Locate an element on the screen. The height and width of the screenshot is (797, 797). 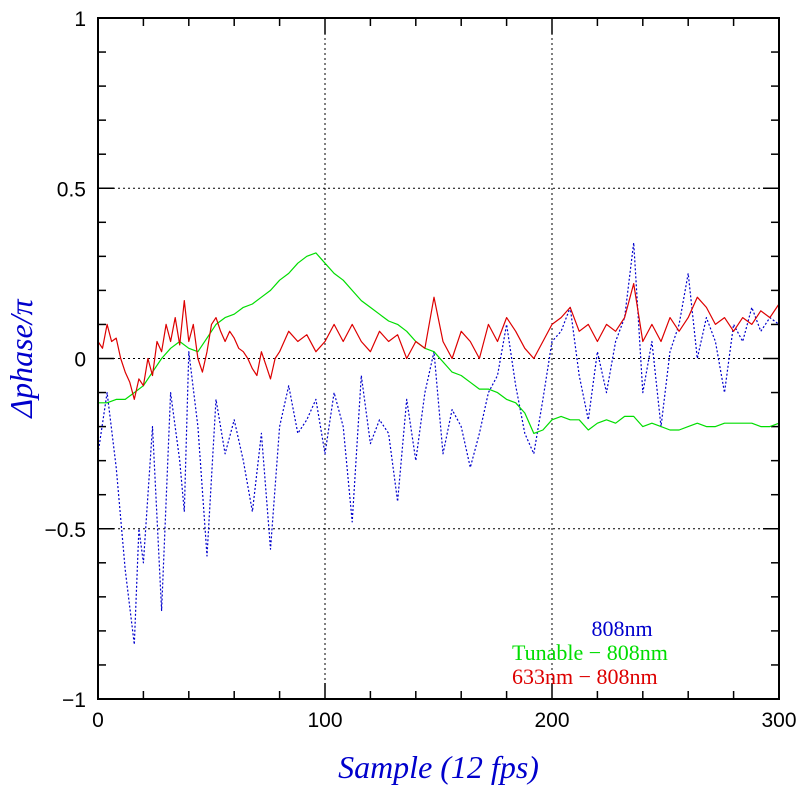
y-tick-label: 1 is located at coordinates (80, 19).